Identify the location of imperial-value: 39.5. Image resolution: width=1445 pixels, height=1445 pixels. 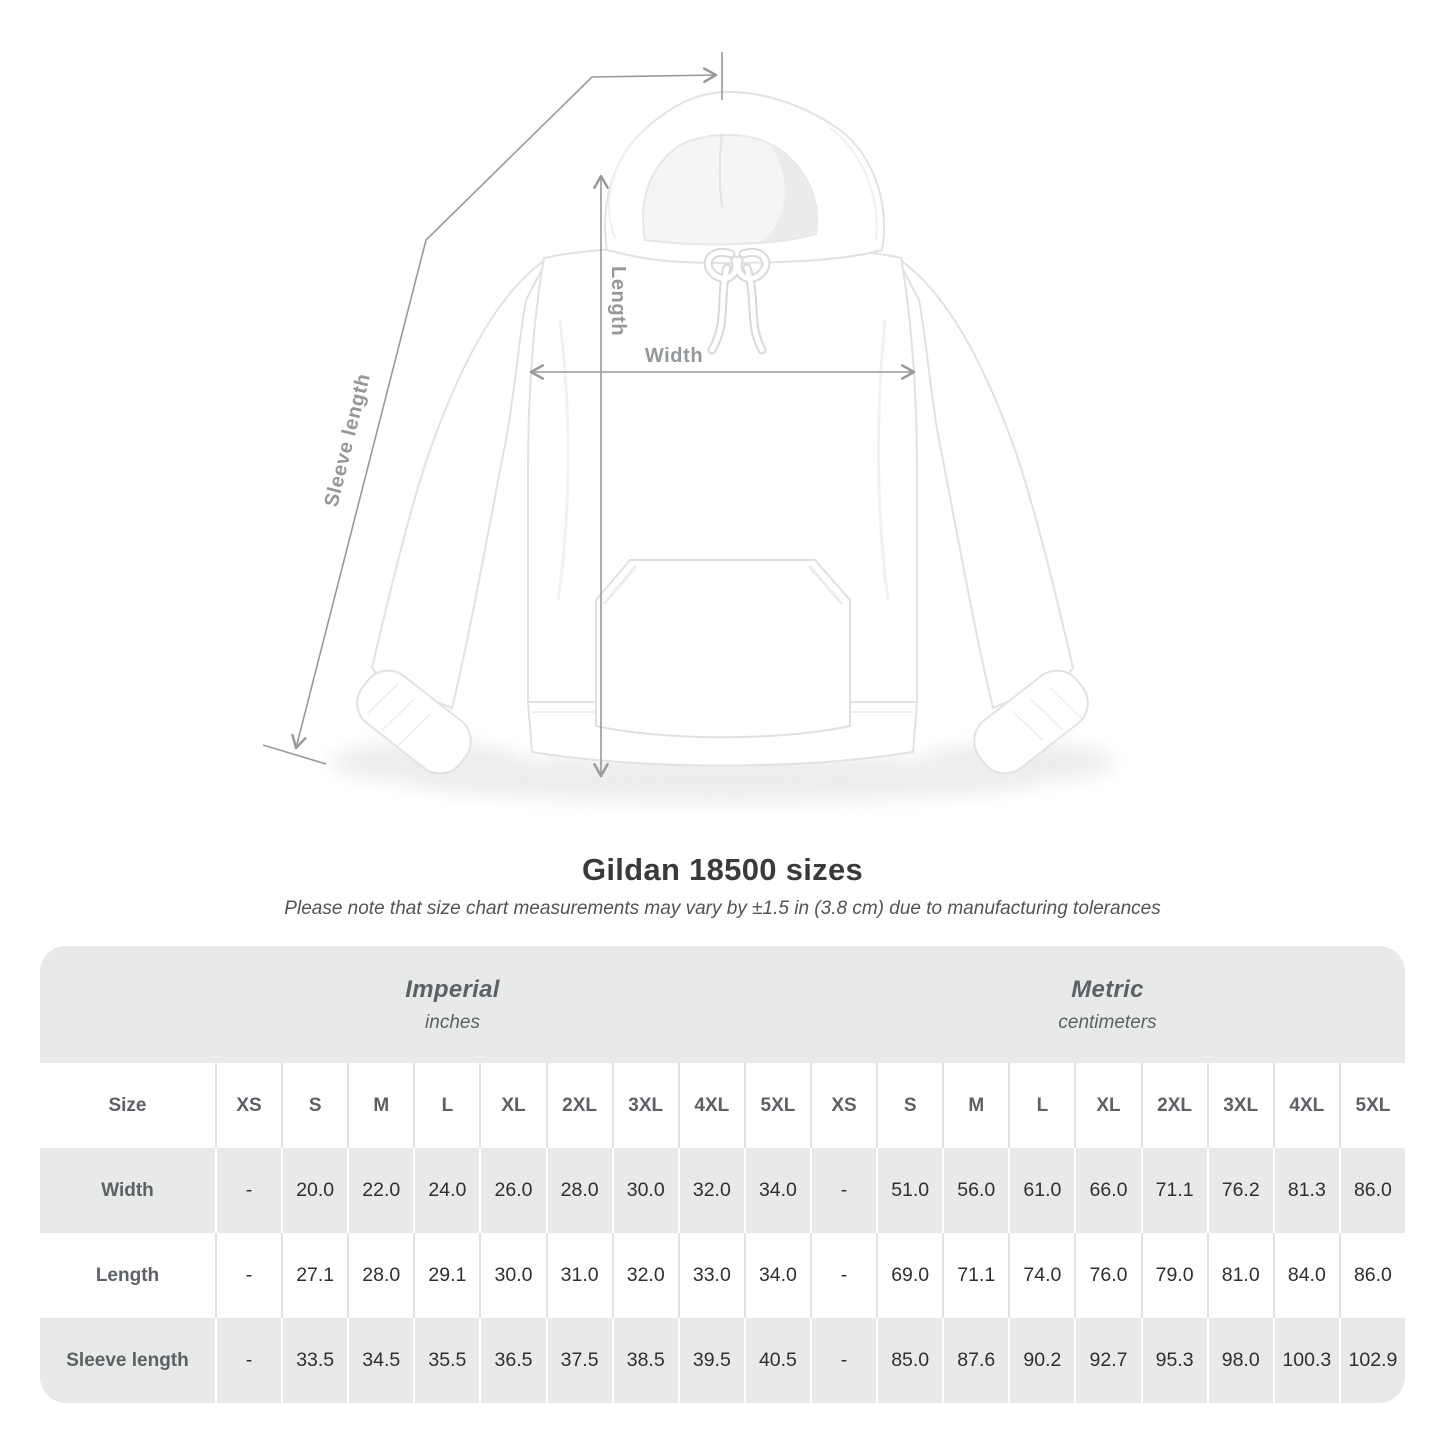
(710, 1360).